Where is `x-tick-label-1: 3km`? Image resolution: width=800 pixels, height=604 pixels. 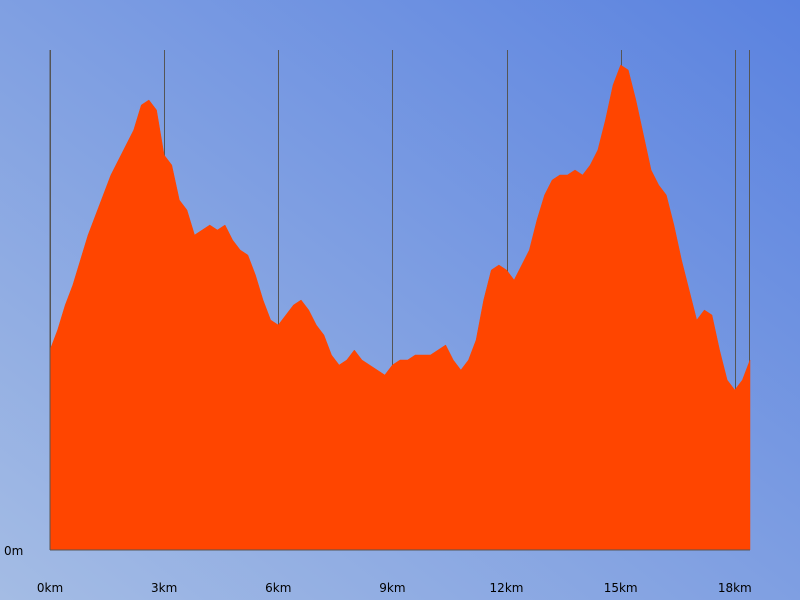 x-tick-label-1: 3km is located at coordinates (164, 588).